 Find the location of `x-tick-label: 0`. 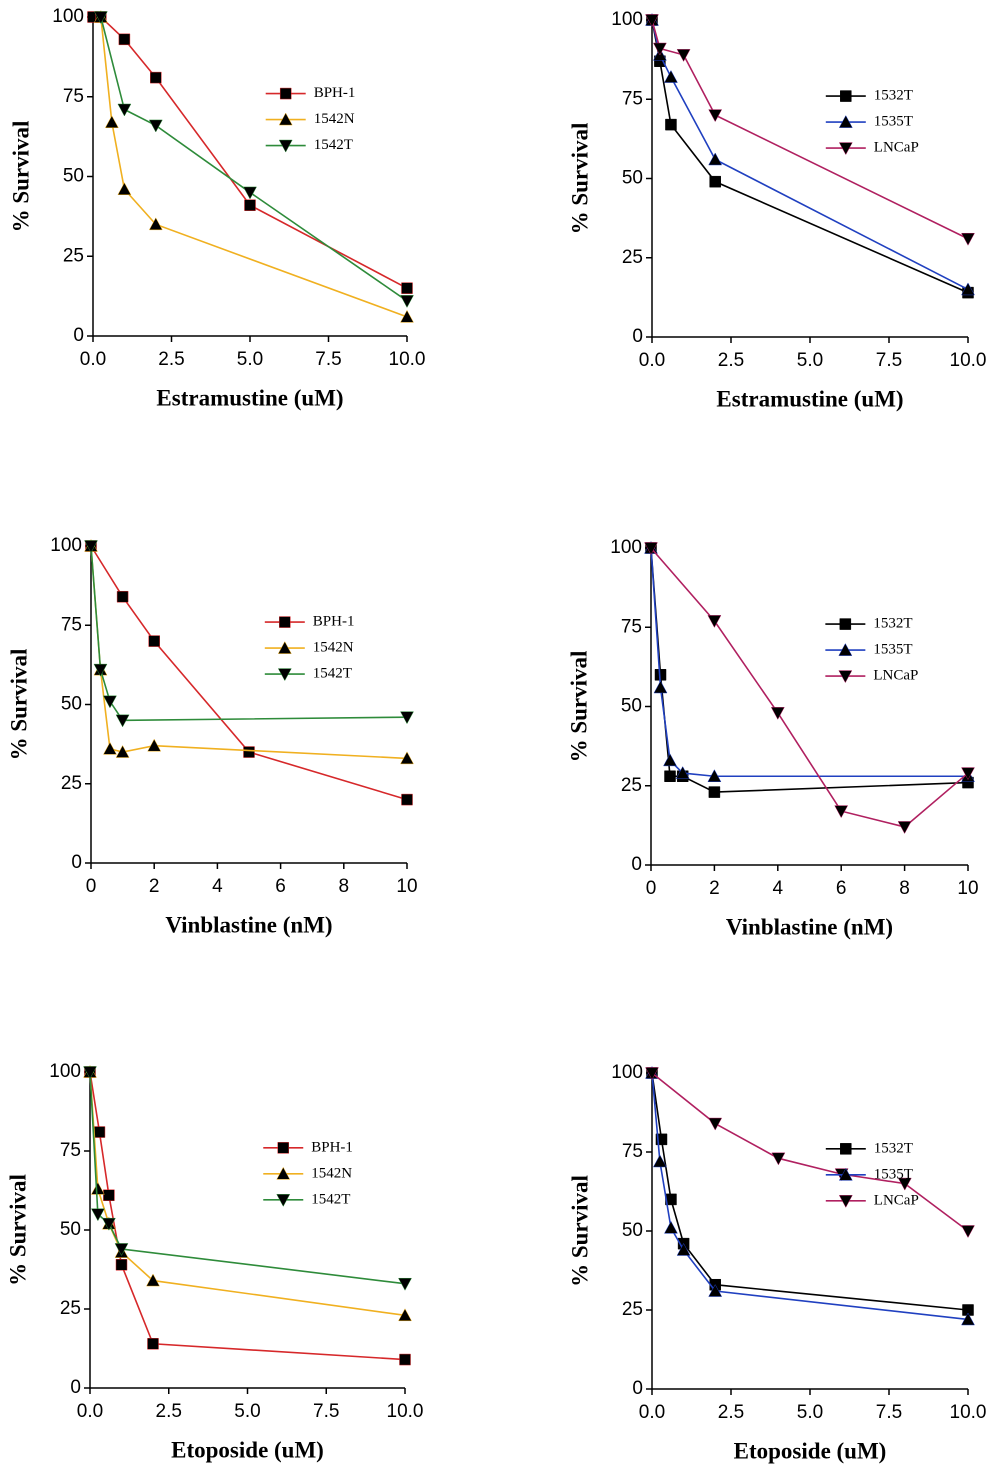

x-tick-label: 0 is located at coordinates (651, 888).